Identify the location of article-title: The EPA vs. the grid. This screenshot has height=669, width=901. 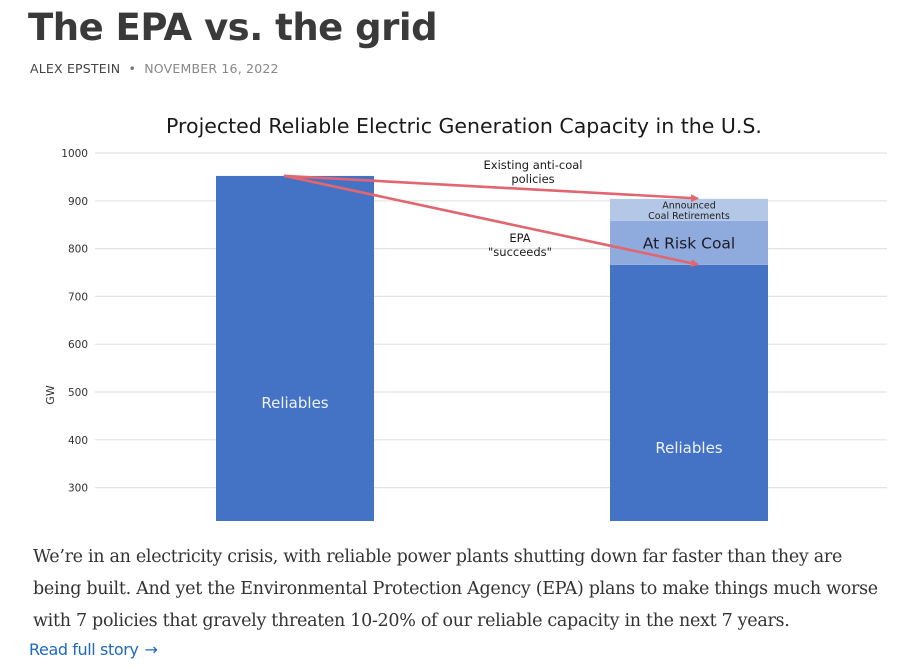
(233, 27).